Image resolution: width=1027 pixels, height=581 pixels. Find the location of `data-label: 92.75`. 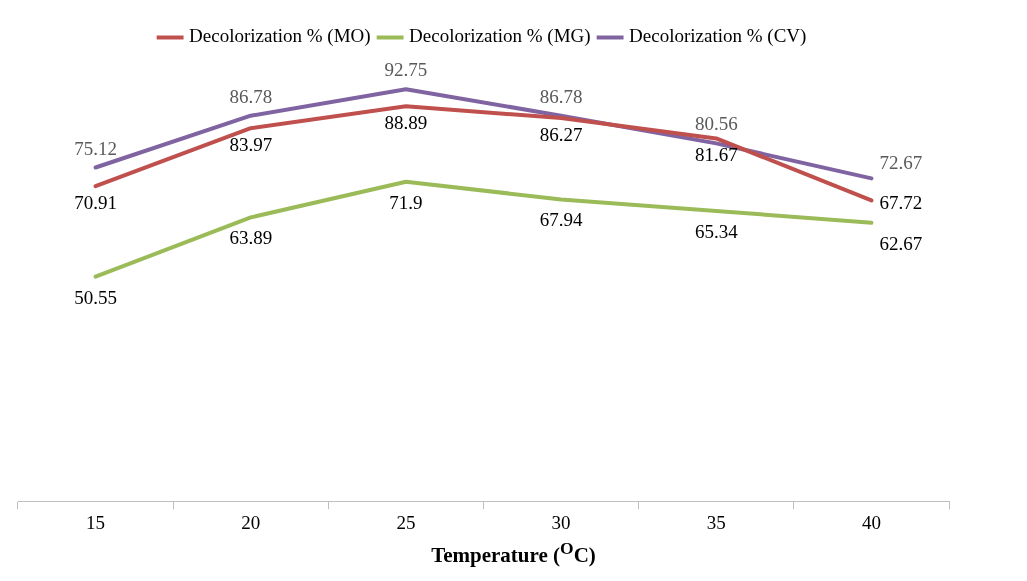

data-label: 92.75 is located at coordinates (406, 70).